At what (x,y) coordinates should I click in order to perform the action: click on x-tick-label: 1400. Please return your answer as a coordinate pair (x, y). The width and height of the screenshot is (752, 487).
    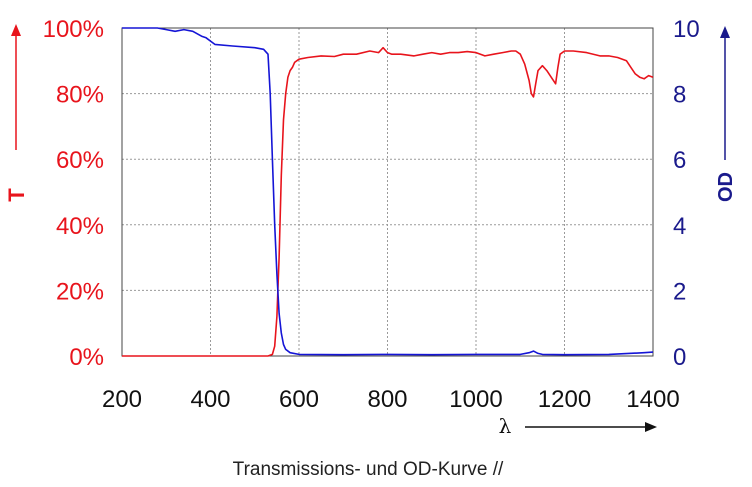
    Looking at the image, I should click on (652, 399).